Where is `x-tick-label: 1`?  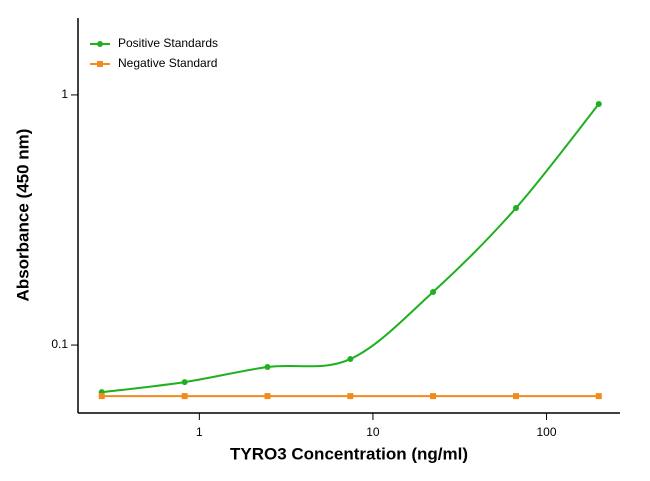 x-tick-label: 1 is located at coordinates (199, 432).